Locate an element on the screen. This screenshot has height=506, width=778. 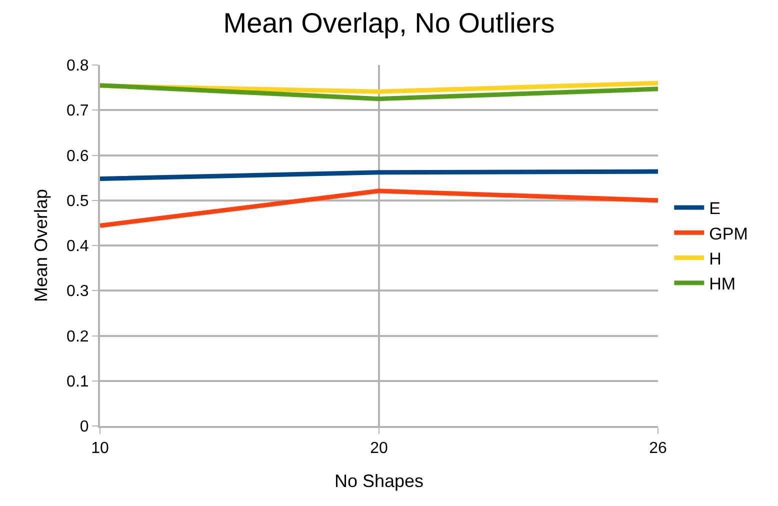
x-tick-label: 20 is located at coordinates (379, 449).